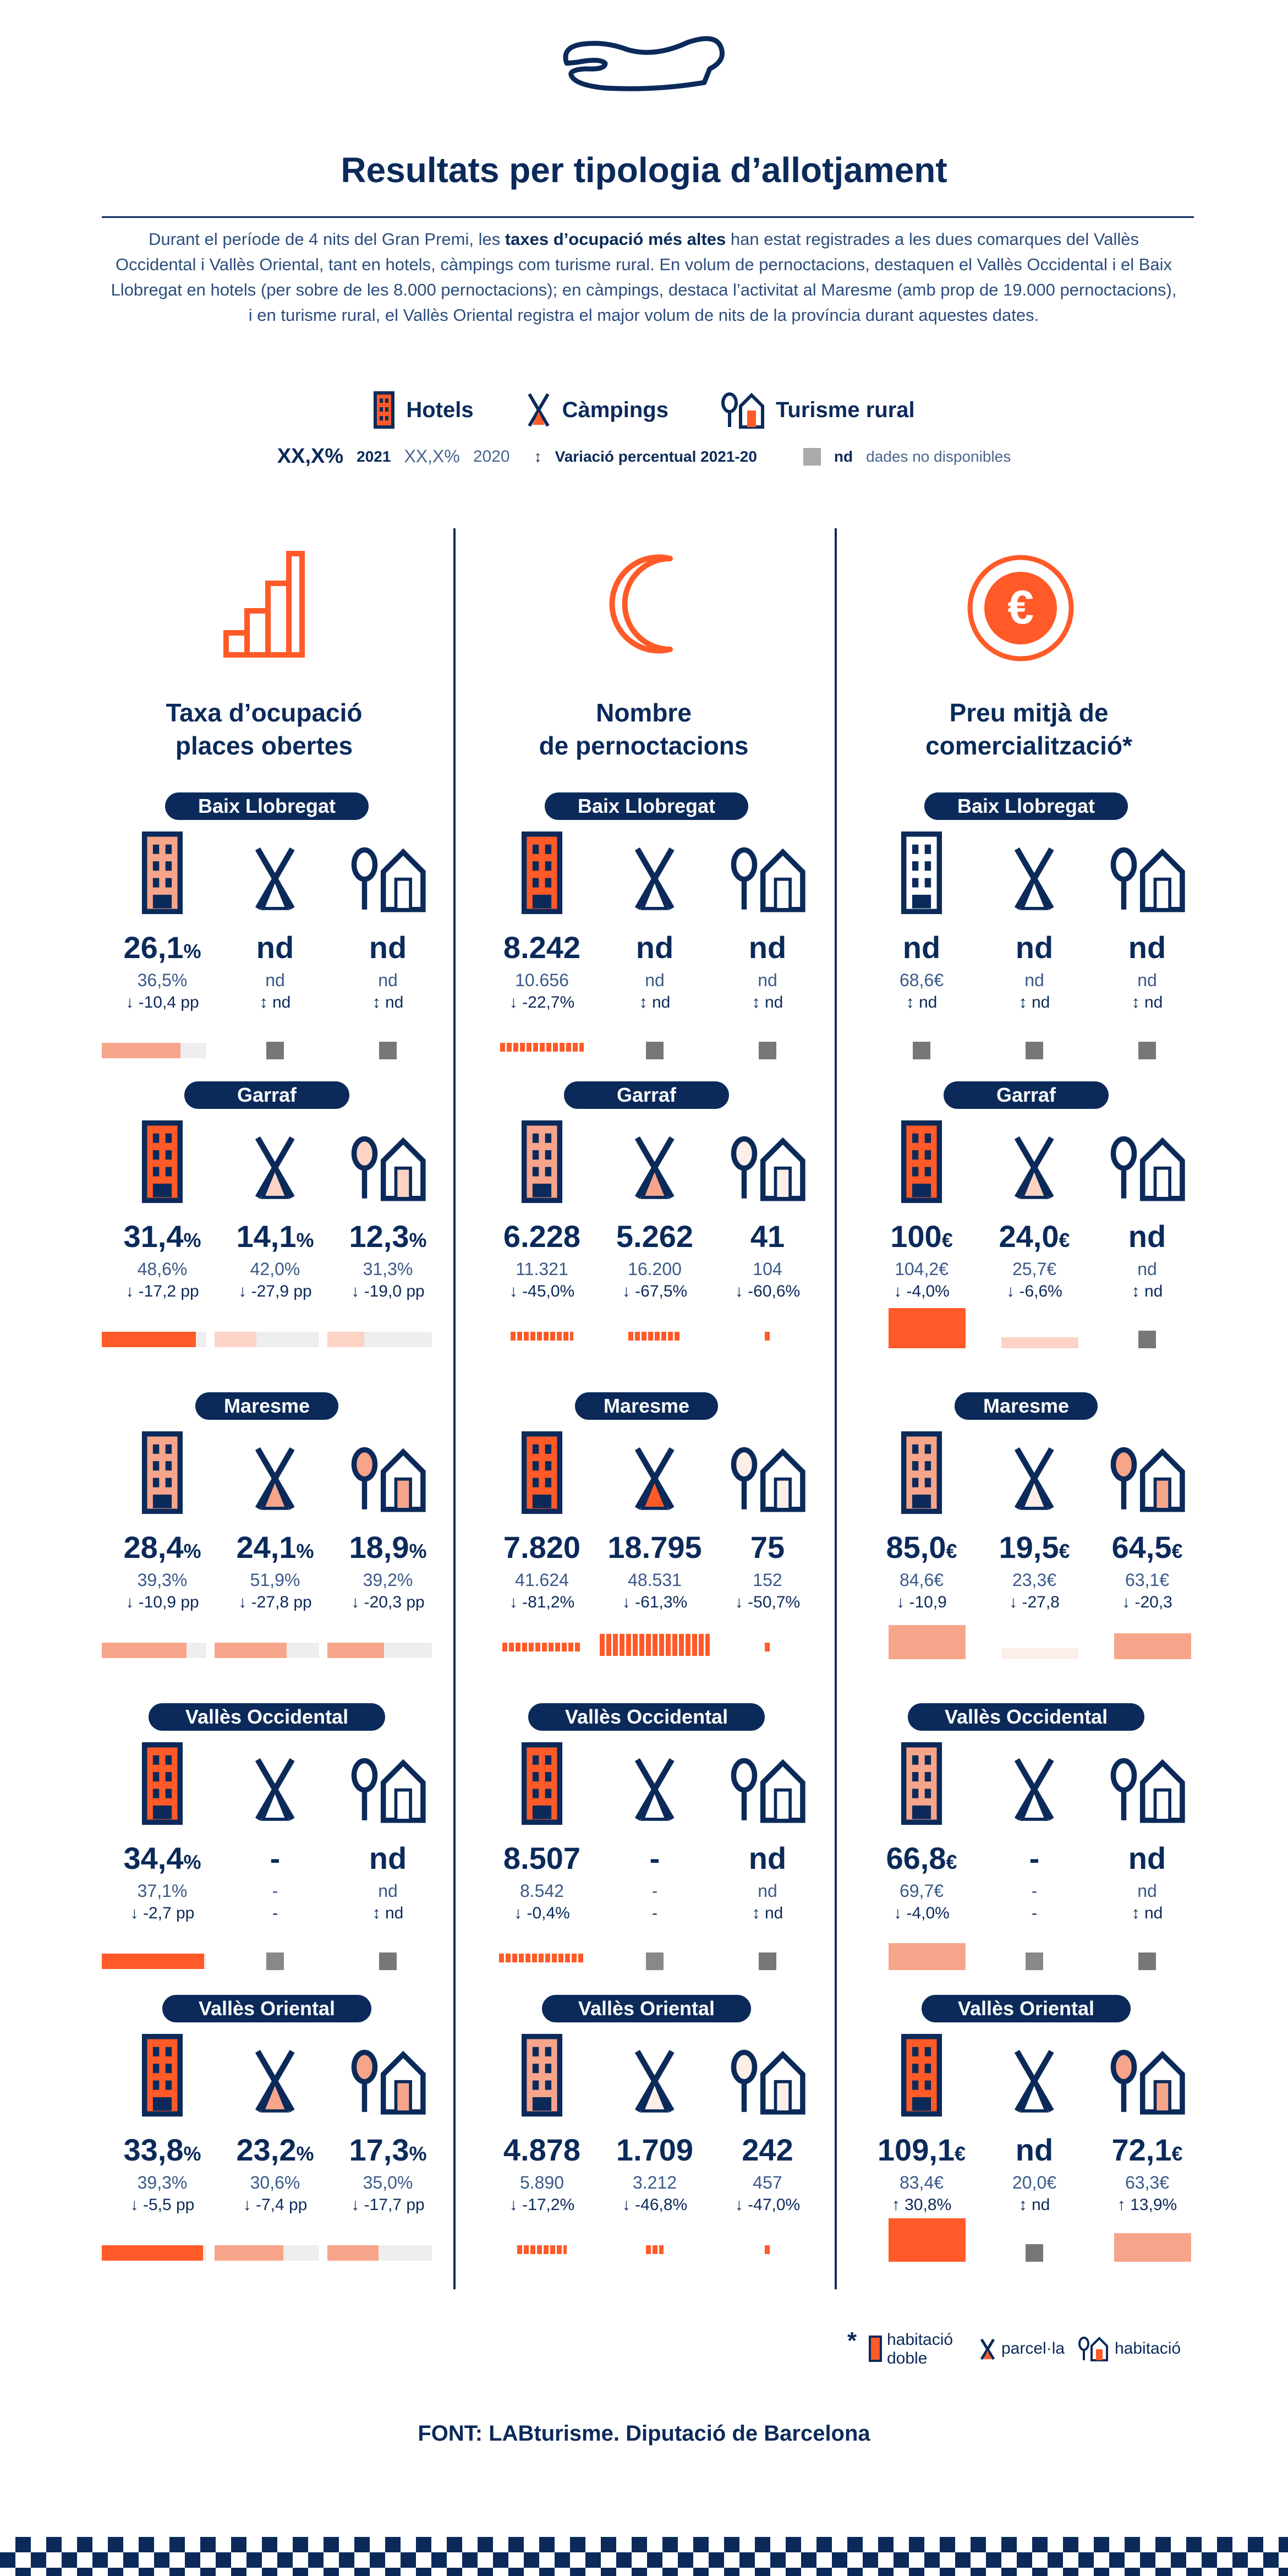 The height and width of the screenshot is (2576, 1288). What do you see at coordinates (655, 2205) in the screenshot?
I see `metric-variation: ↓ -46,8%` at bounding box center [655, 2205].